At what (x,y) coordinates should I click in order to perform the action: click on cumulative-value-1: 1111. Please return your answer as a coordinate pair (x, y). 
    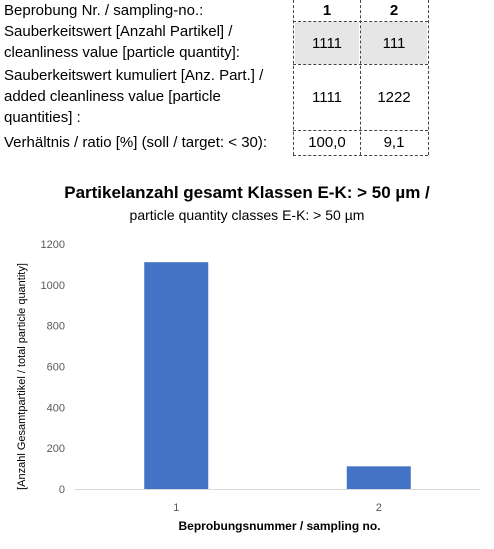
    Looking at the image, I should click on (327, 97).